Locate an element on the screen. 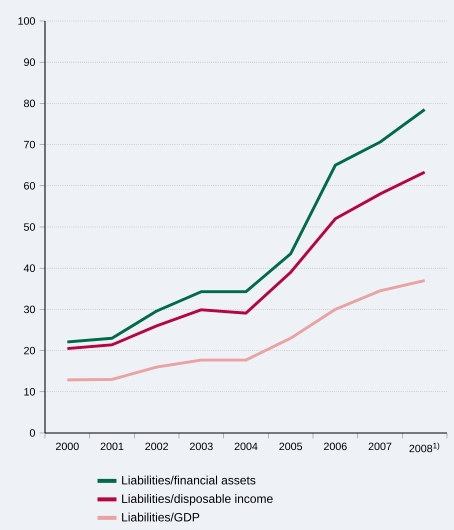 This screenshot has height=530, width=454. legend-label: Liabilities/GDP is located at coordinates (161, 517).